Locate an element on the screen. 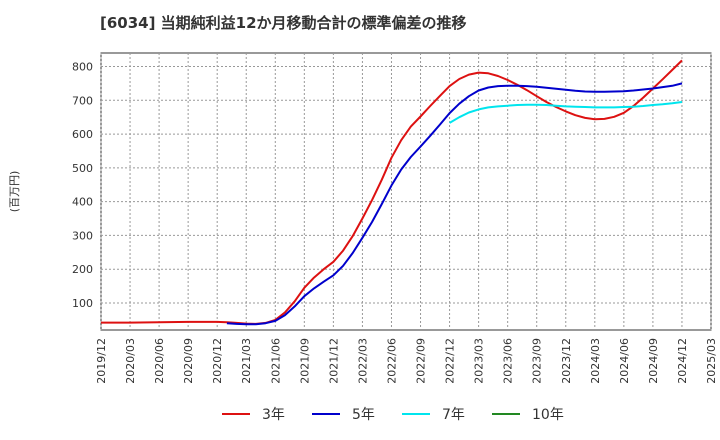  x-tick-label: 2023/12 is located at coordinates (566, 361).